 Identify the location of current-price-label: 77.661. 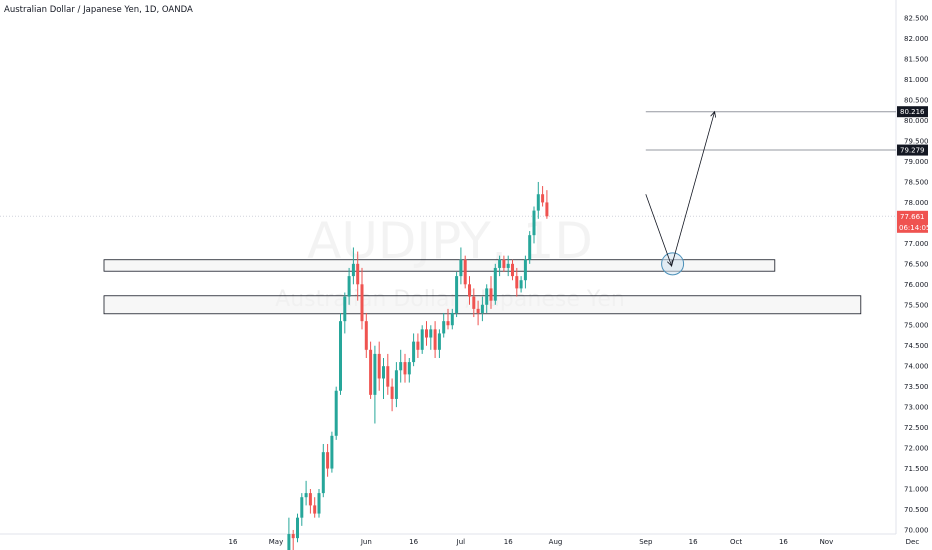
(912, 217).